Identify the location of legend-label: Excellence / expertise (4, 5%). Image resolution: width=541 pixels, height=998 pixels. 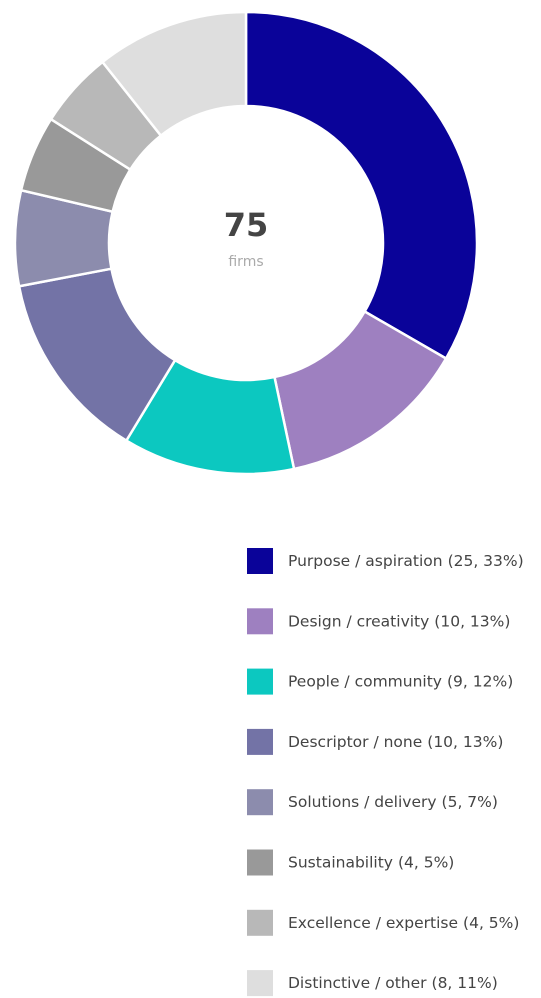
(403, 922).